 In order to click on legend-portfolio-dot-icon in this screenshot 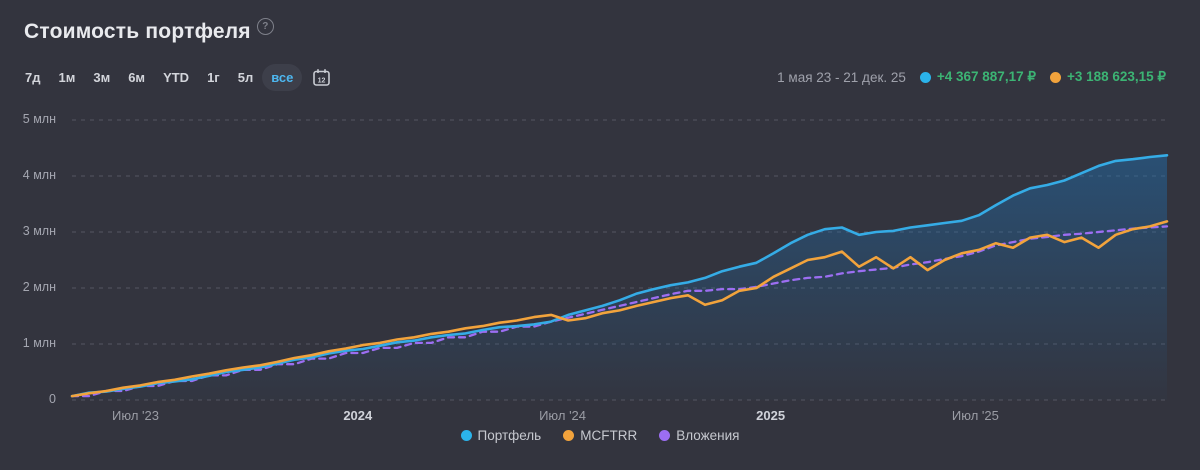, I will do `click(466, 435)`.